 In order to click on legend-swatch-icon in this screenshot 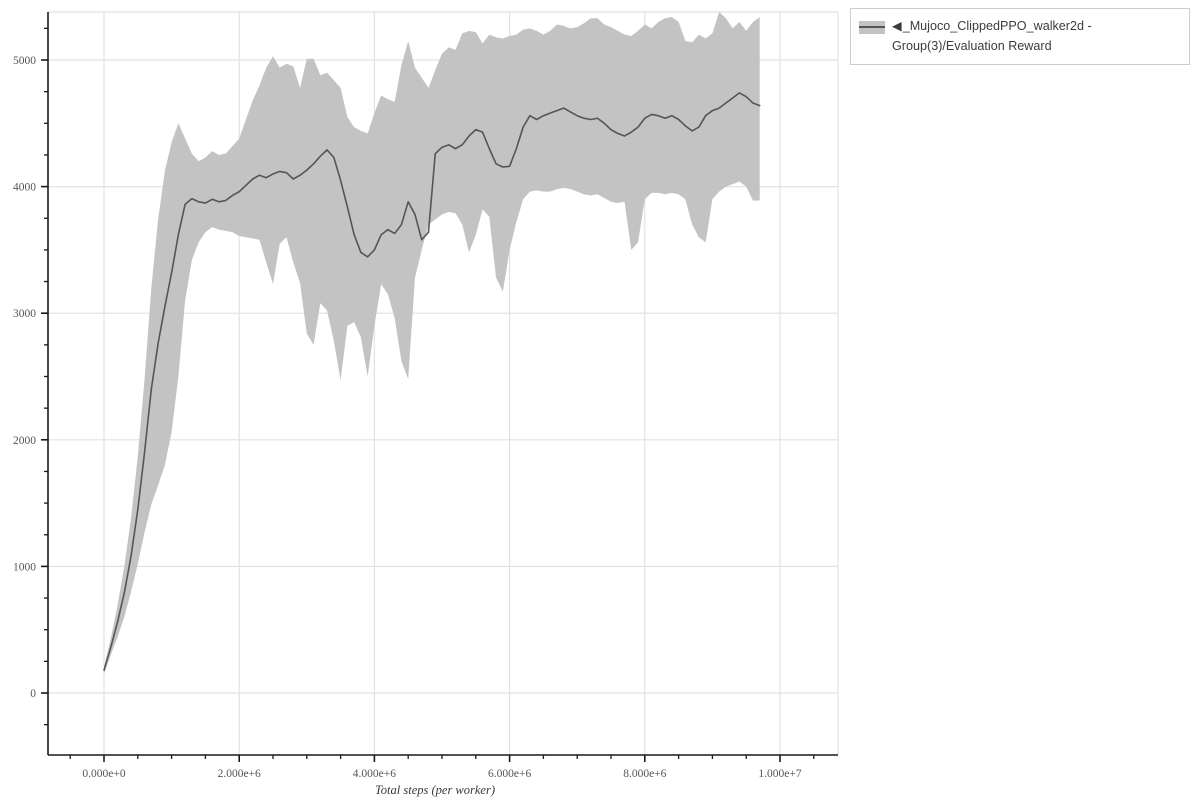, I will do `click(872, 27)`.